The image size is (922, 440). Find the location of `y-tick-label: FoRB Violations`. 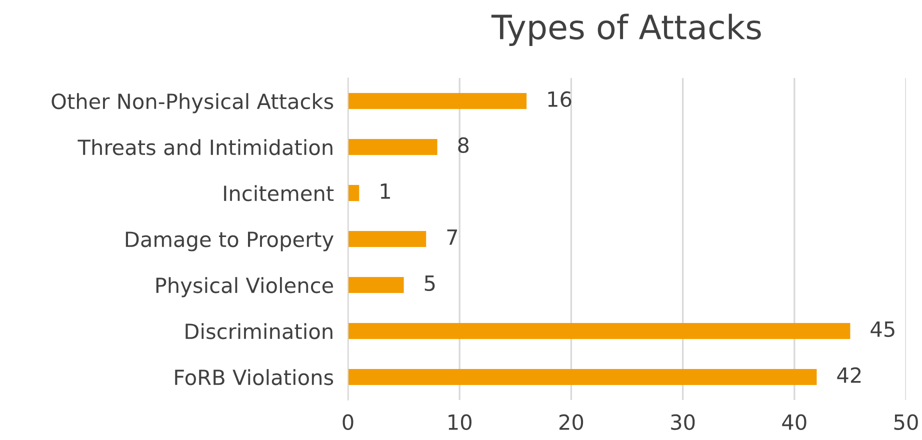

y-tick-label: FoRB Violations is located at coordinates (254, 377).